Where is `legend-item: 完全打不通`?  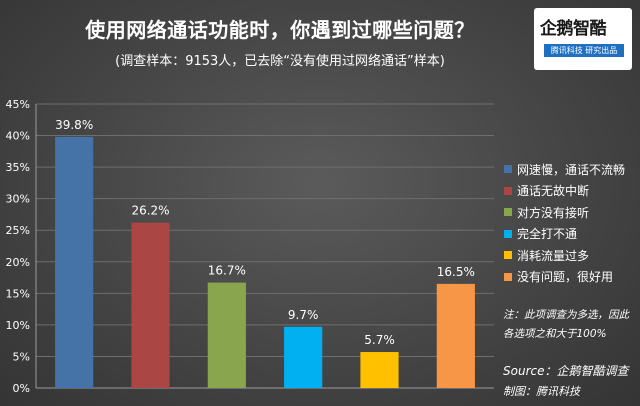
legend-item: 完全打不通 is located at coordinates (572, 234).